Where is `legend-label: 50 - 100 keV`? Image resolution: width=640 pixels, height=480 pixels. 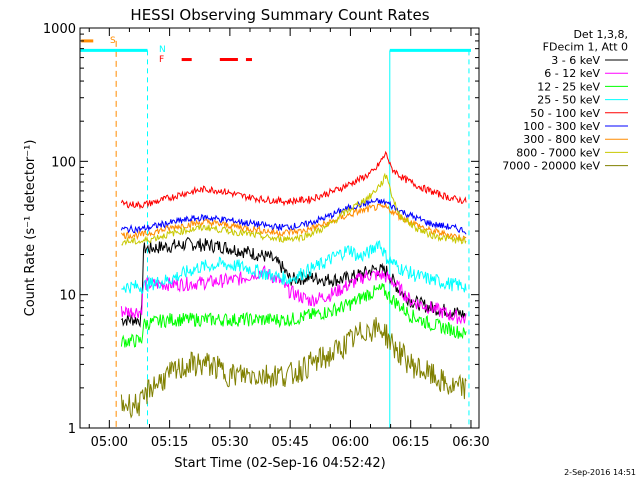
legend-label: 50 - 100 keV is located at coordinates (565, 113).